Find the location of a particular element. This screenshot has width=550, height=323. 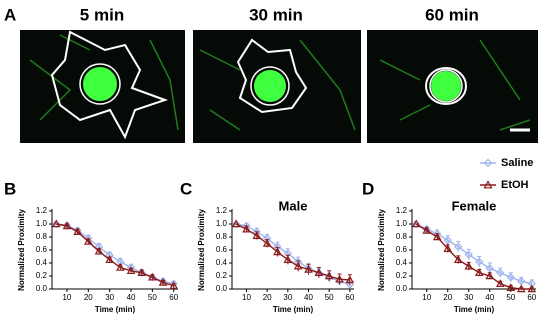

panel-label: A is located at coordinates (10, 14).